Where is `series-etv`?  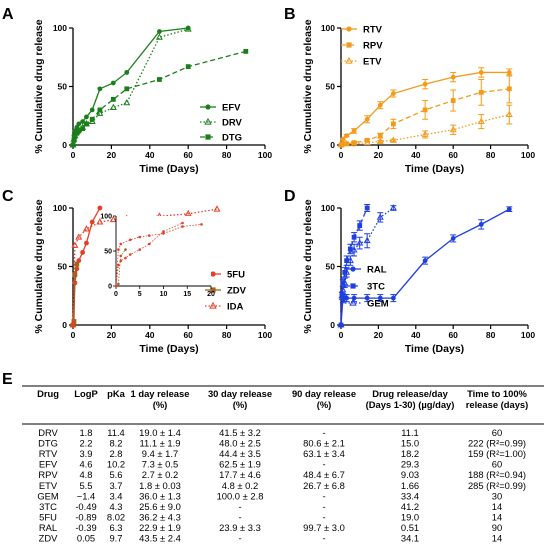
series-etv is located at coordinates (425, 126).